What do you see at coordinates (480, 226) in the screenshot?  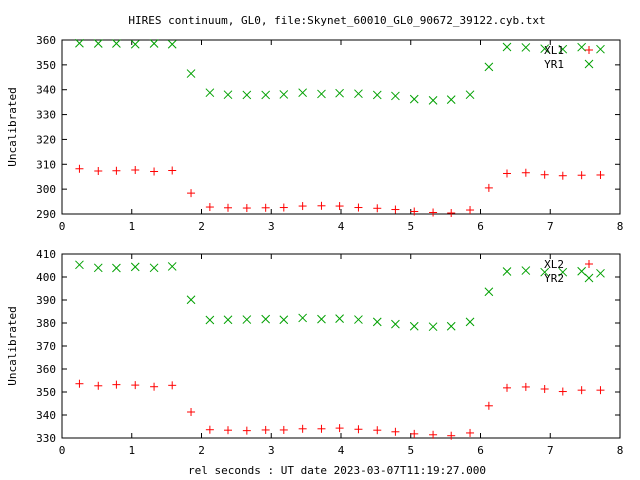 I see `x-tick-label: 6` at bounding box center [480, 226].